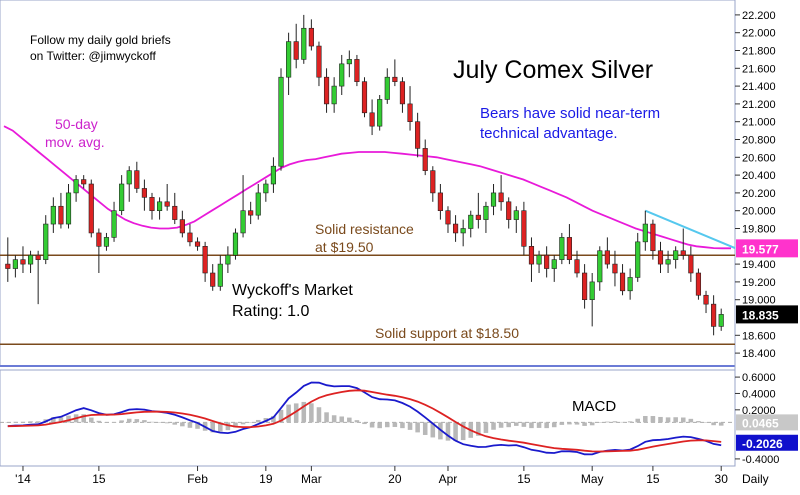 This screenshot has width=800, height=495. Describe the element at coordinates (23, 479) in the screenshot. I see `x-tick-label: '14` at that location.